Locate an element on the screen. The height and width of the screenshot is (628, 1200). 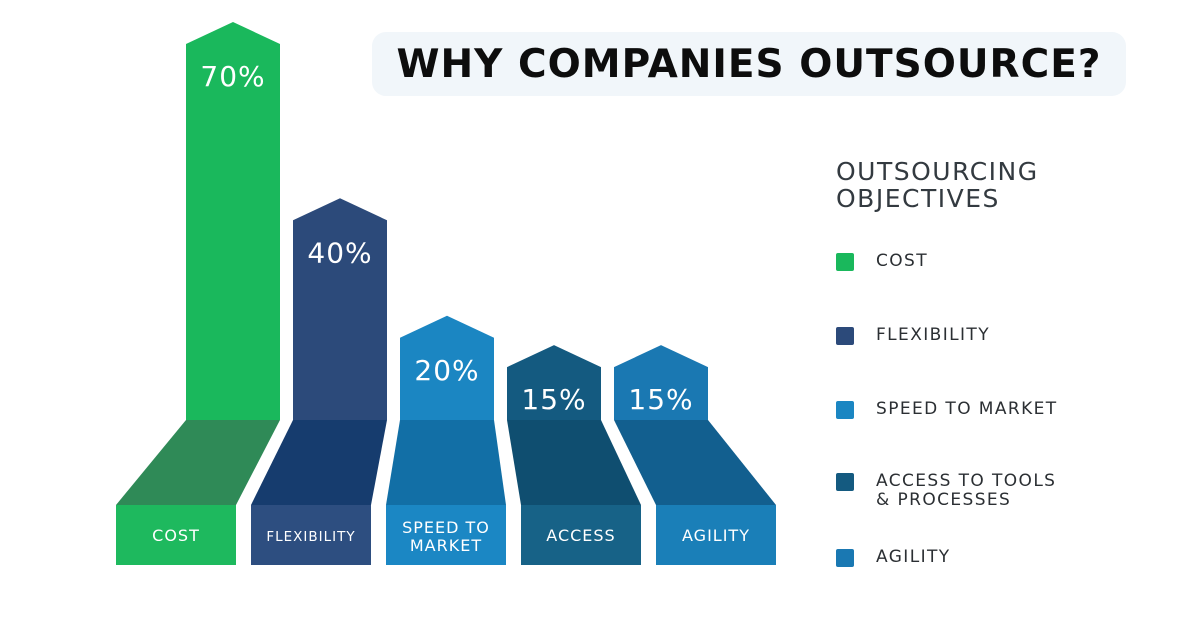
base-agility is located at coordinates (716, 535).